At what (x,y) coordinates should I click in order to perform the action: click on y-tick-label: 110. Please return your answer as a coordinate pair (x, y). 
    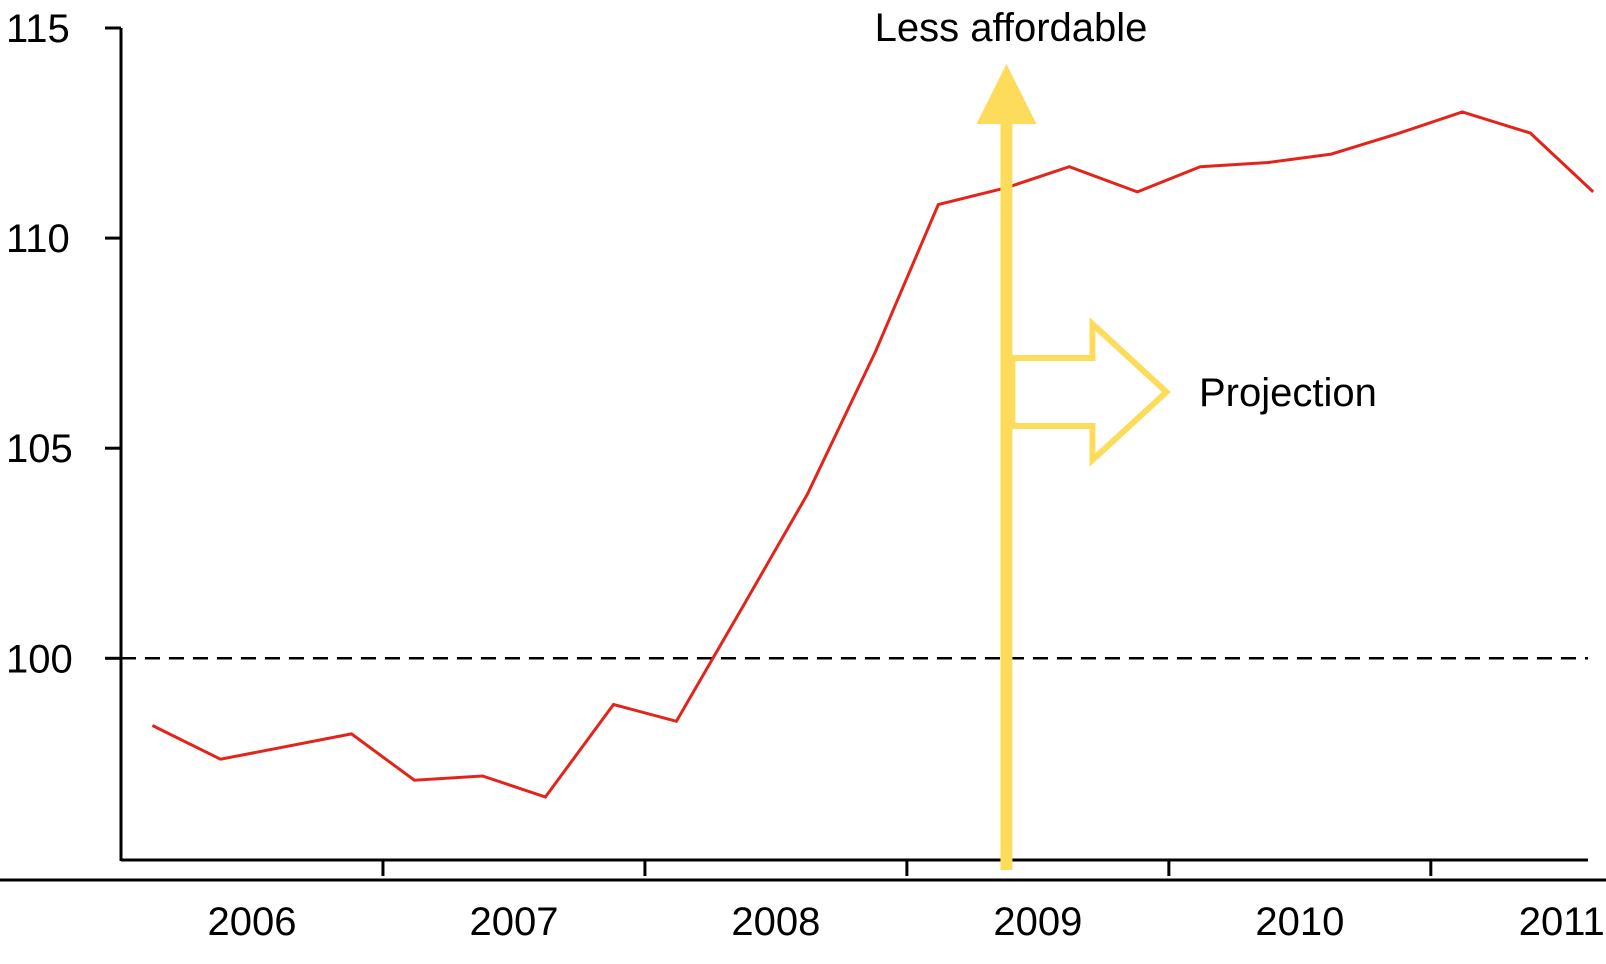
    Looking at the image, I should click on (38, 239).